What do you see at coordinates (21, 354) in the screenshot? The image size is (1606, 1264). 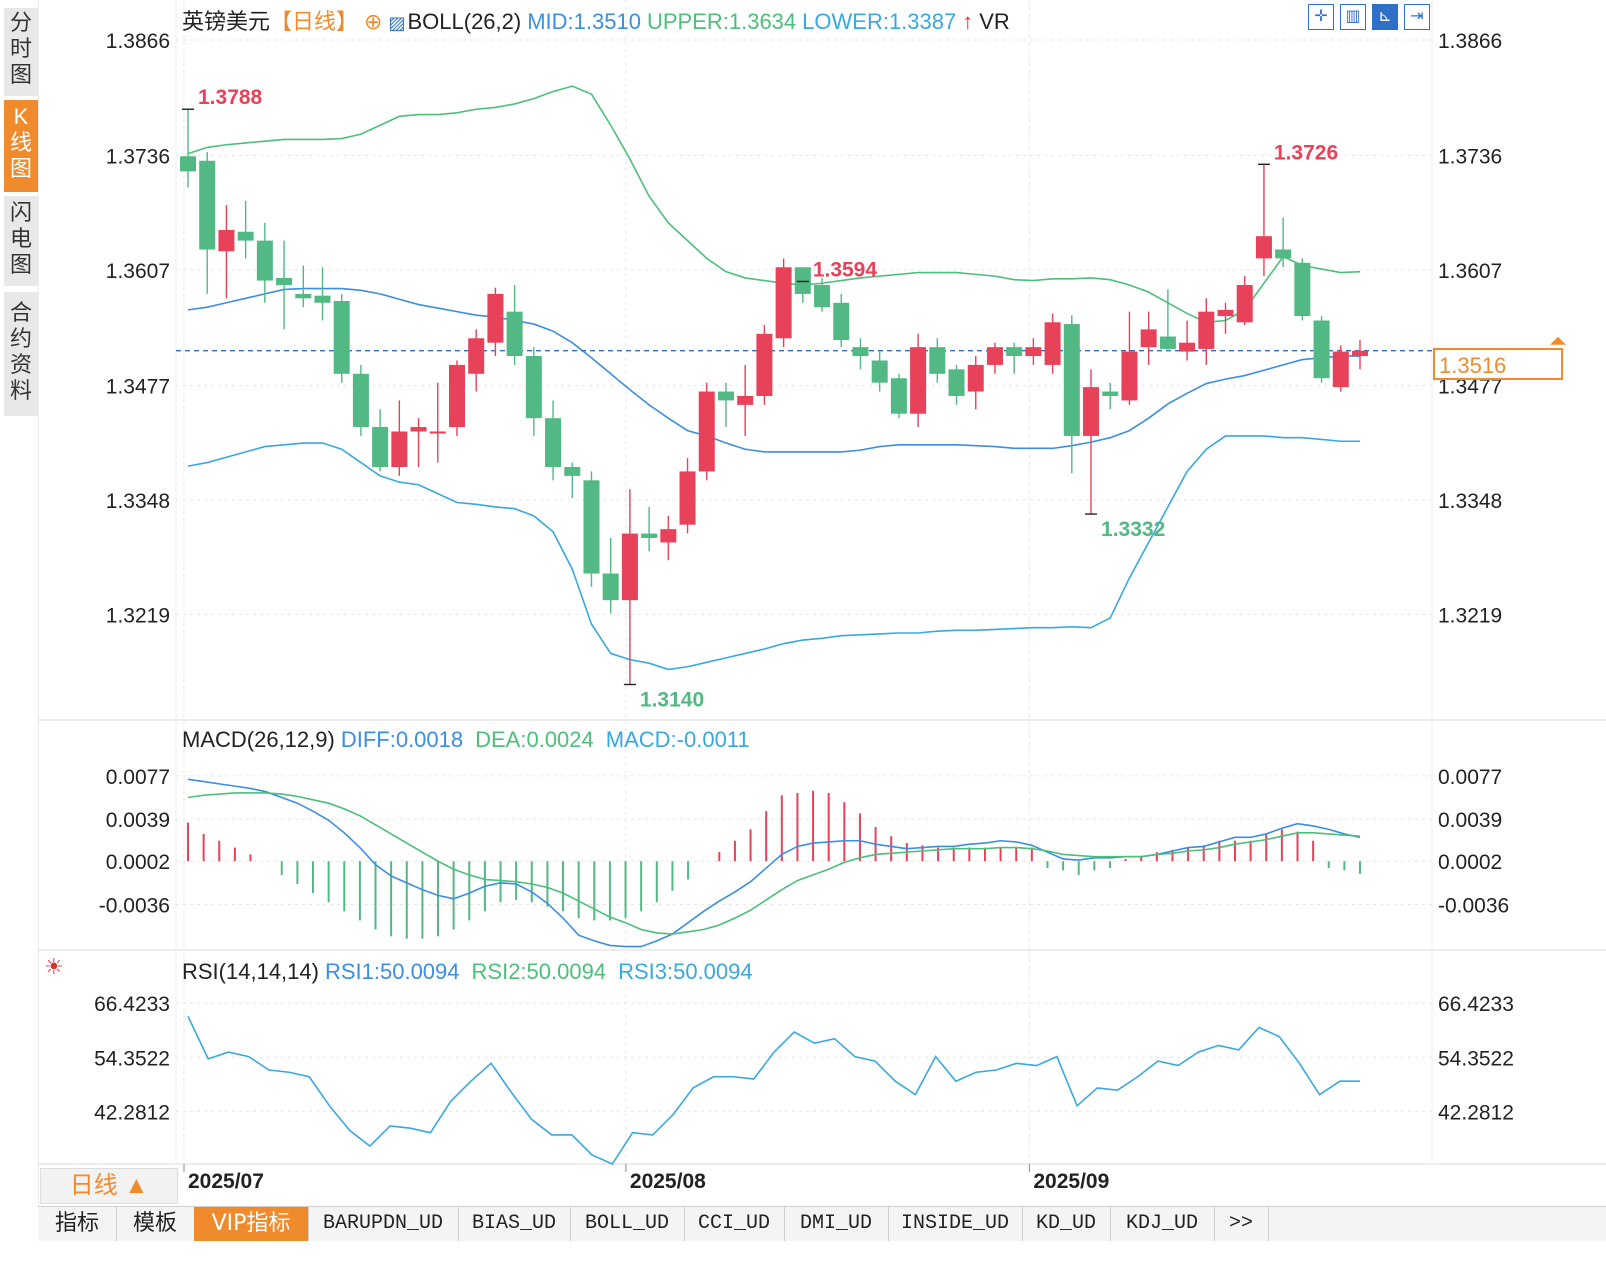 I see `tab-contract-info: 合约资料` at bounding box center [21, 354].